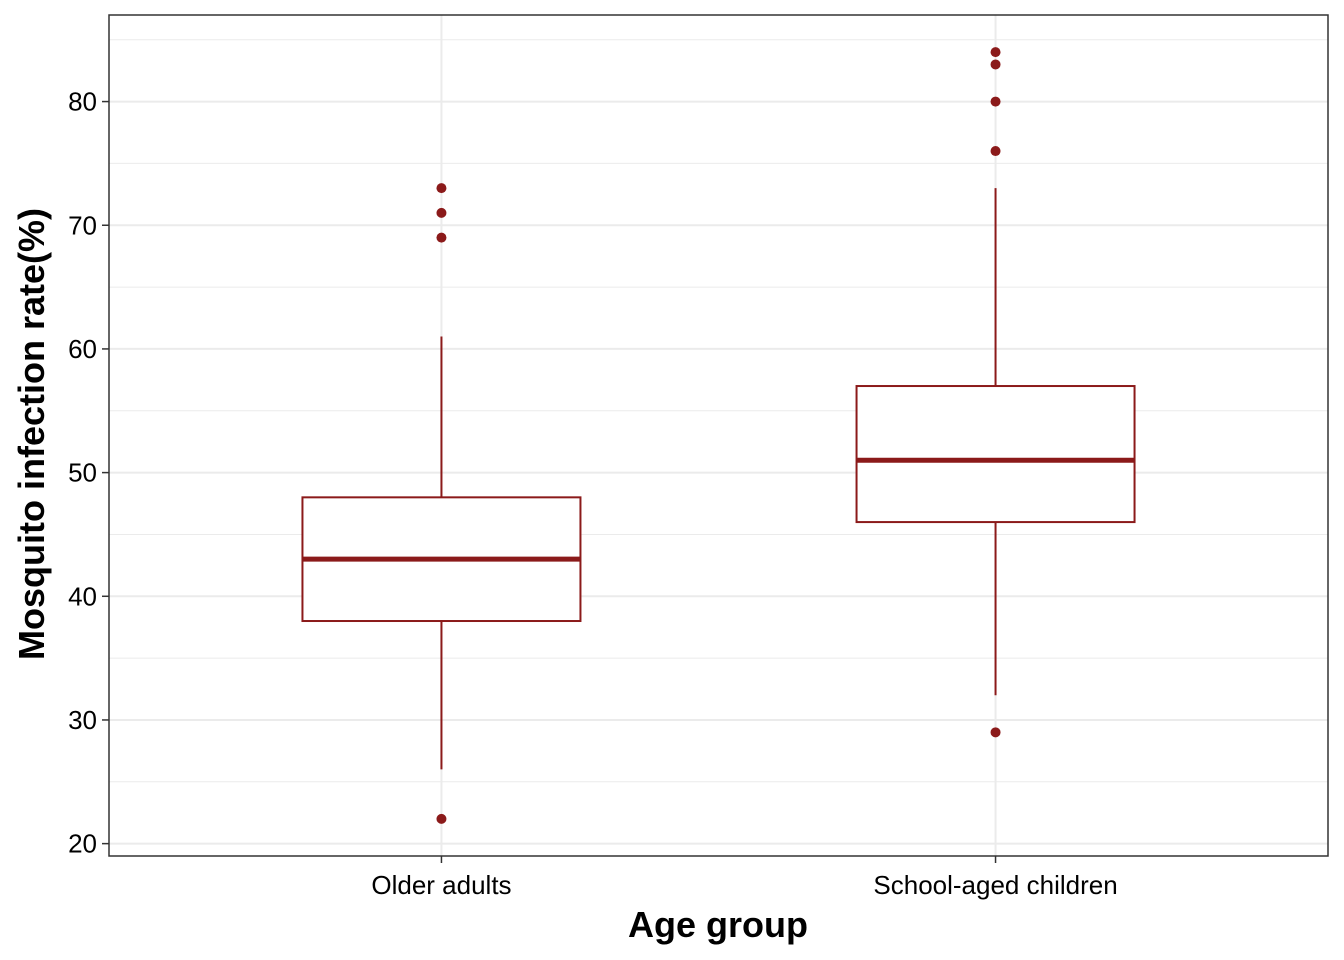 The height and width of the screenshot is (960, 1344). I want to click on y-tick-label: 30, so click(82, 720).